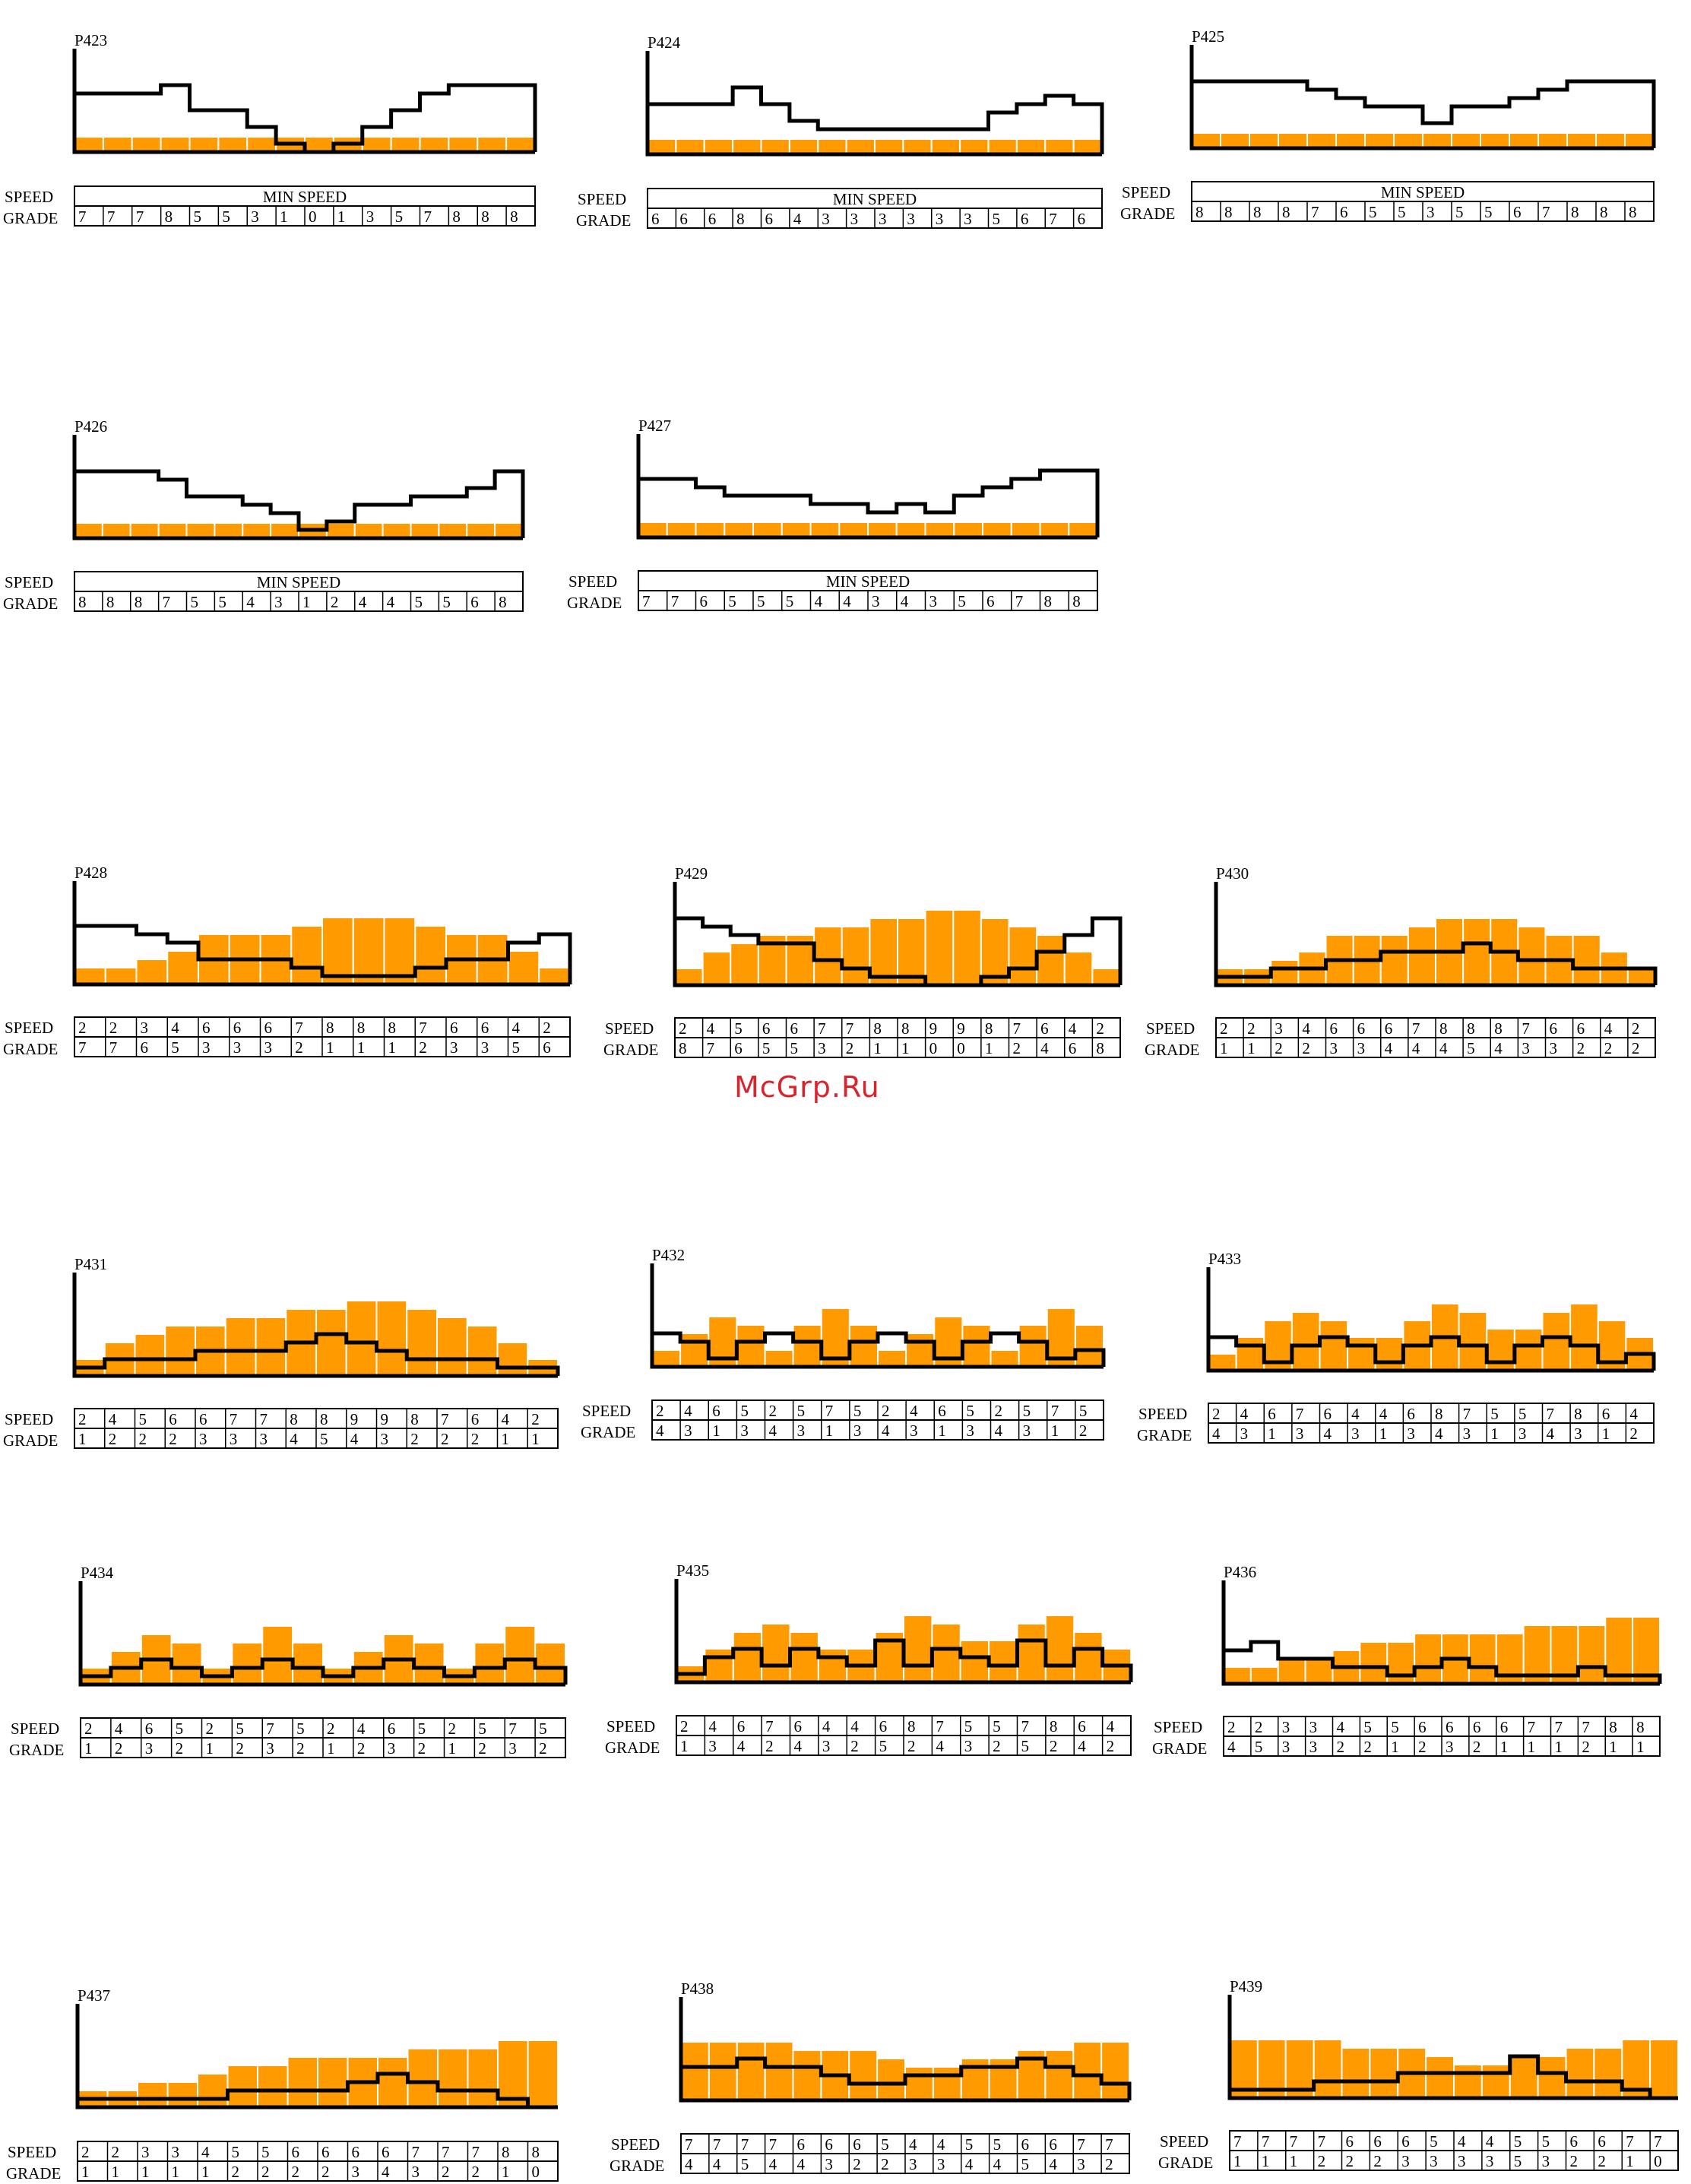 The height and width of the screenshot is (2184, 1691). Describe the element at coordinates (904, 1735) in the screenshot. I see `value-table: 2 4 6 7 6 4 4 6 8 7 5 5 7 8 6 4 1 3 4 2 4 3 2 5 2 4 3 2 5 2 4 2` at that location.